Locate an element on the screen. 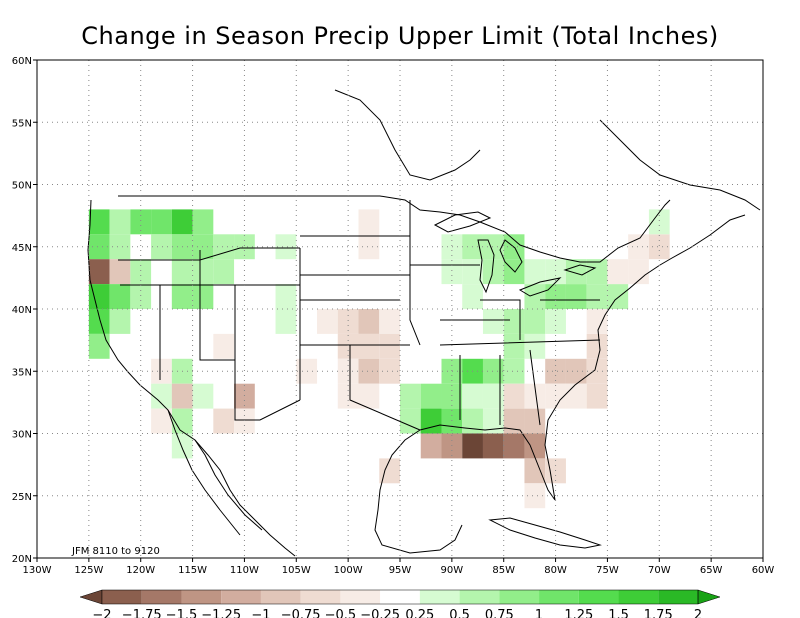  lat-tick-label: 30N is located at coordinates (22, 435).